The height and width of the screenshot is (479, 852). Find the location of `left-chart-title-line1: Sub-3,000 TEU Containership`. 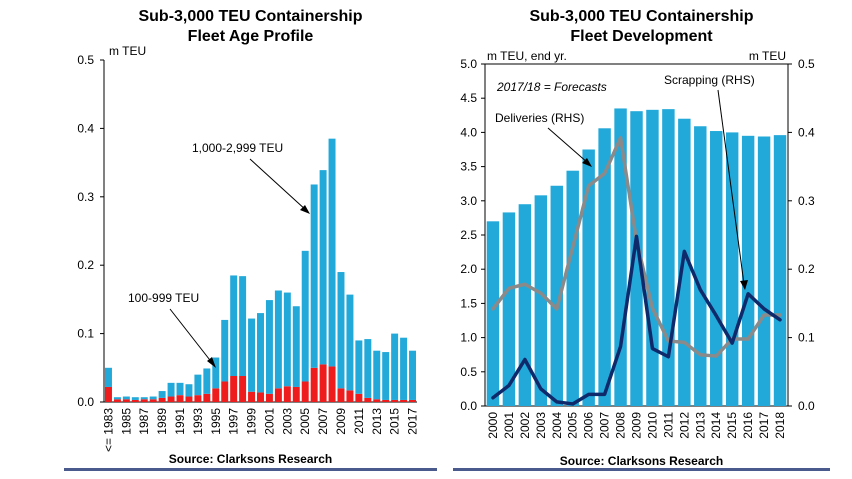

left-chart-title-line1: Sub-3,000 TEU Containership is located at coordinates (250, 16).